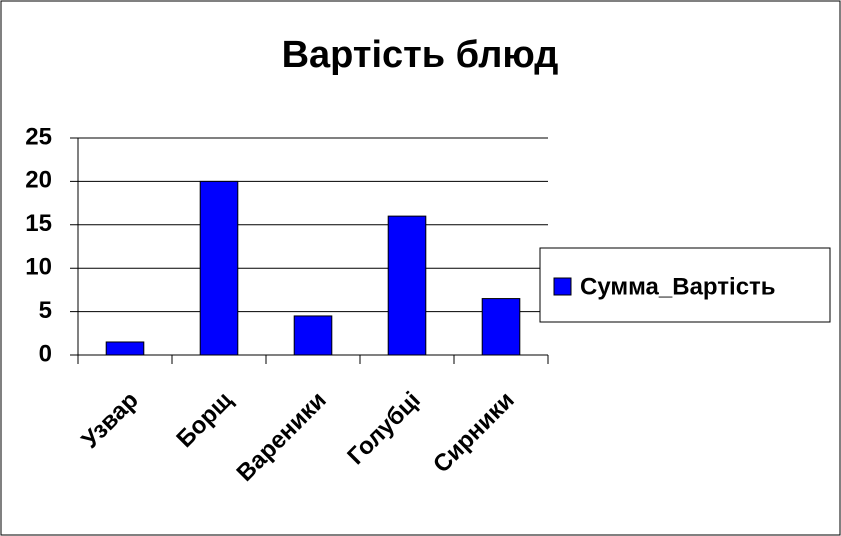  I want to click on chart-title: Вартість блюд, so click(420, 55).